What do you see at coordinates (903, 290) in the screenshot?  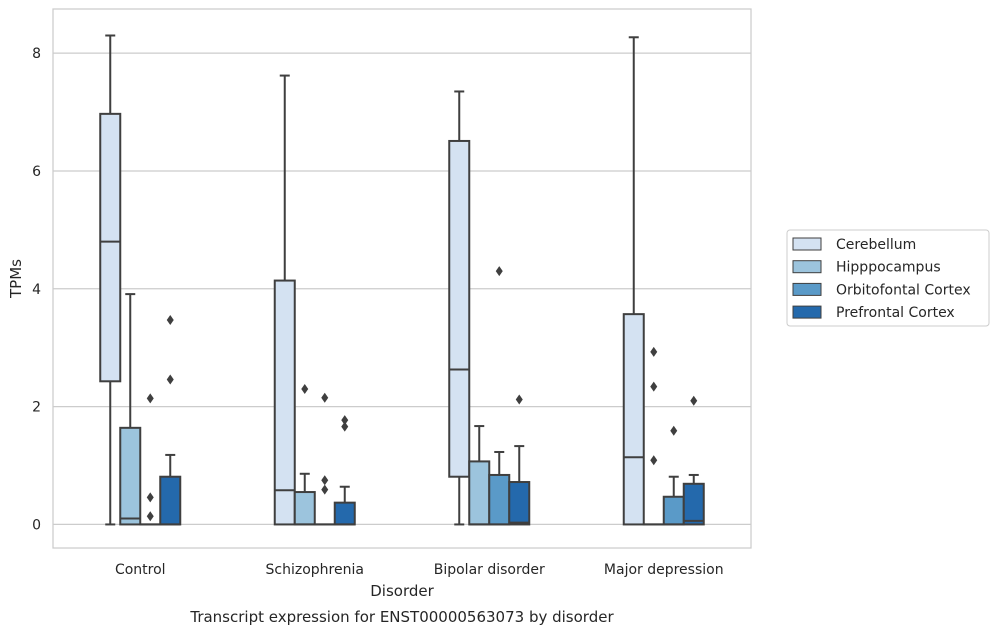 I see `legend-label: Orbitofontal Cortex` at bounding box center [903, 290].